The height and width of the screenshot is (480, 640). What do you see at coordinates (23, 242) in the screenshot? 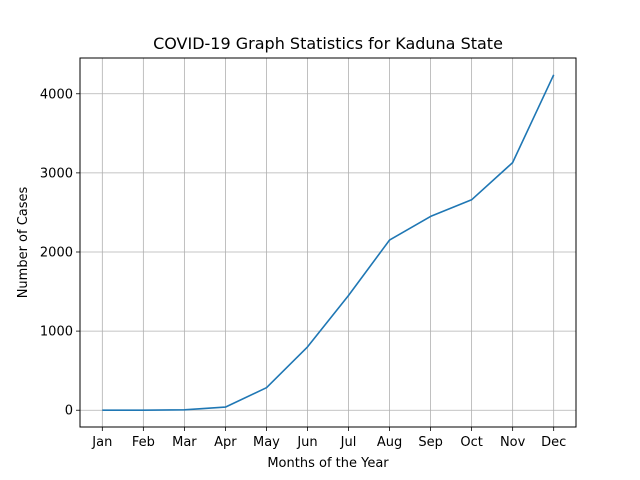
I see `y-axis-label: Number of Cases` at bounding box center [23, 242].